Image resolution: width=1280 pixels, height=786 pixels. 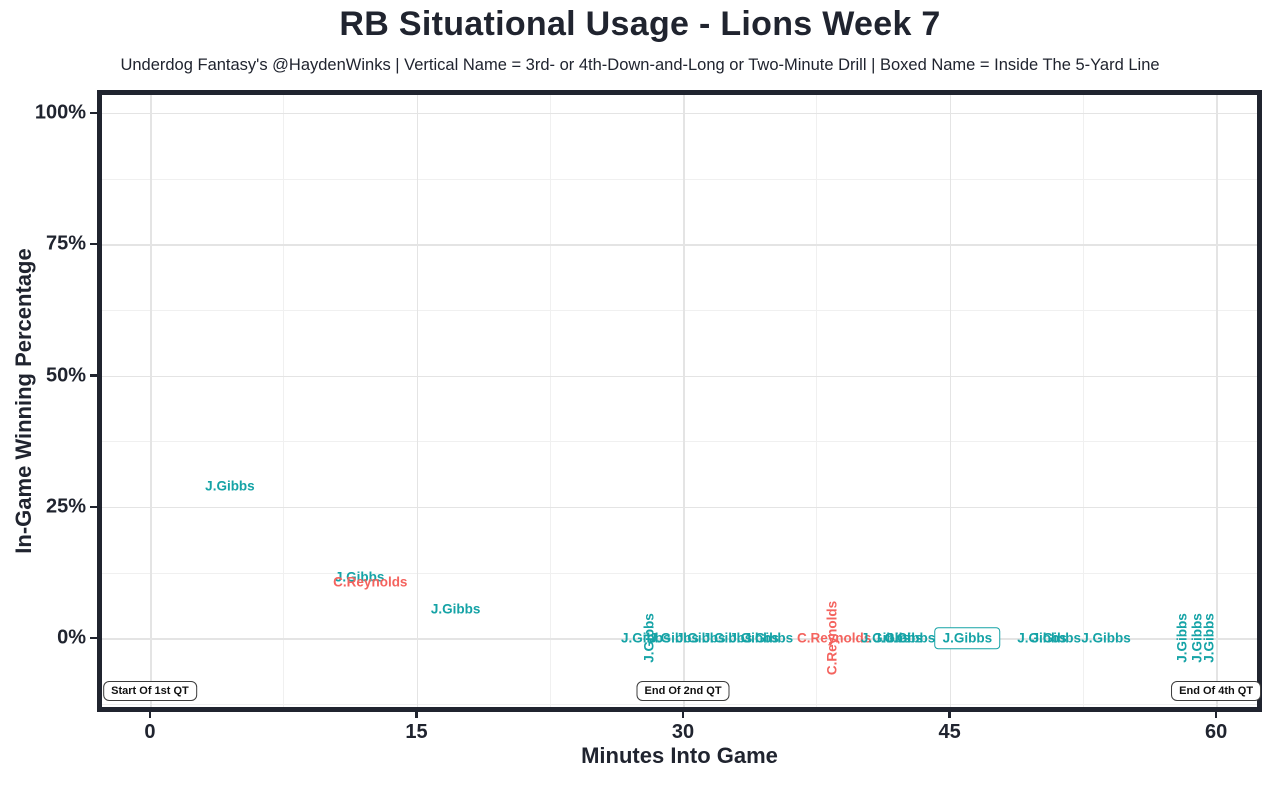 What do you see at coordinates (60, 112) in the screenshot?
I see `y-tick-label: 100%` at bounding box center [60, 112].